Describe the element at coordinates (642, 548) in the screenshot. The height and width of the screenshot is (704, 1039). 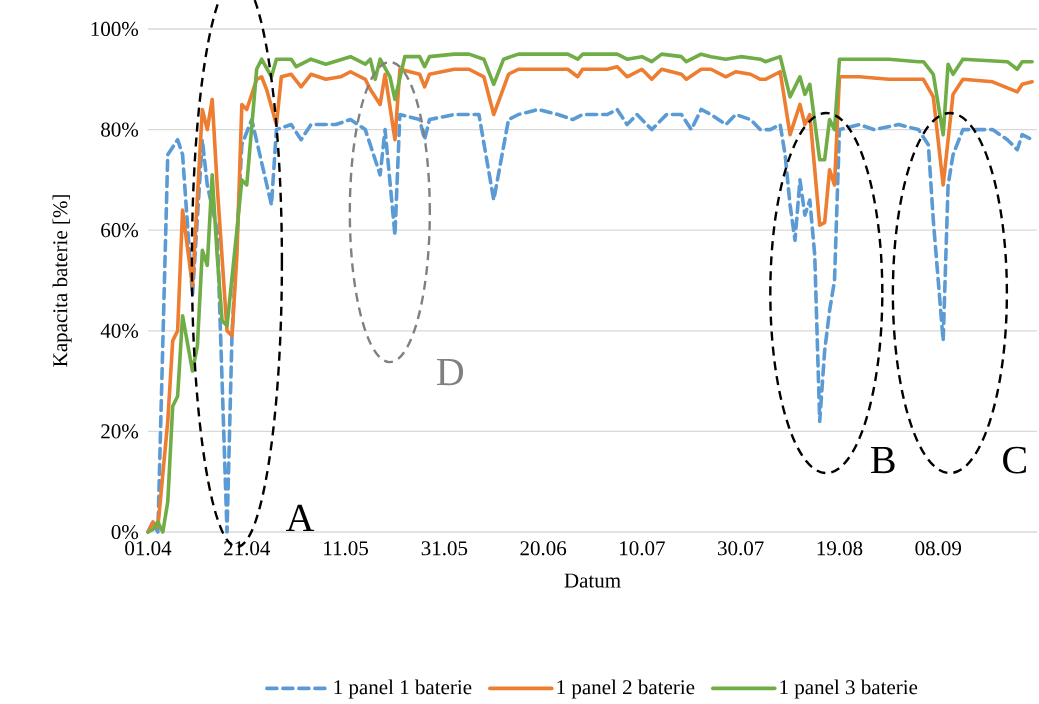
I see `x-tick-label: 10.07` at that location.